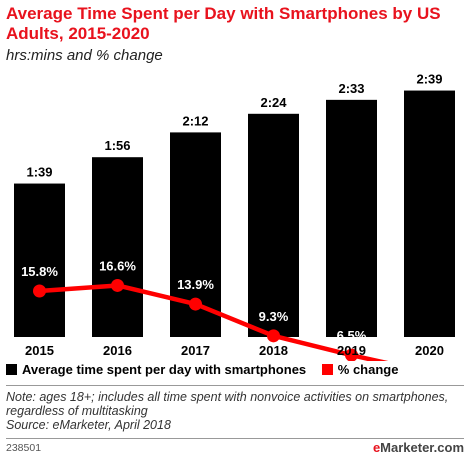  Describe the element at coordinates (195, 284) in the screenshot. I see `line-label-2017: 13.9%` at that location.